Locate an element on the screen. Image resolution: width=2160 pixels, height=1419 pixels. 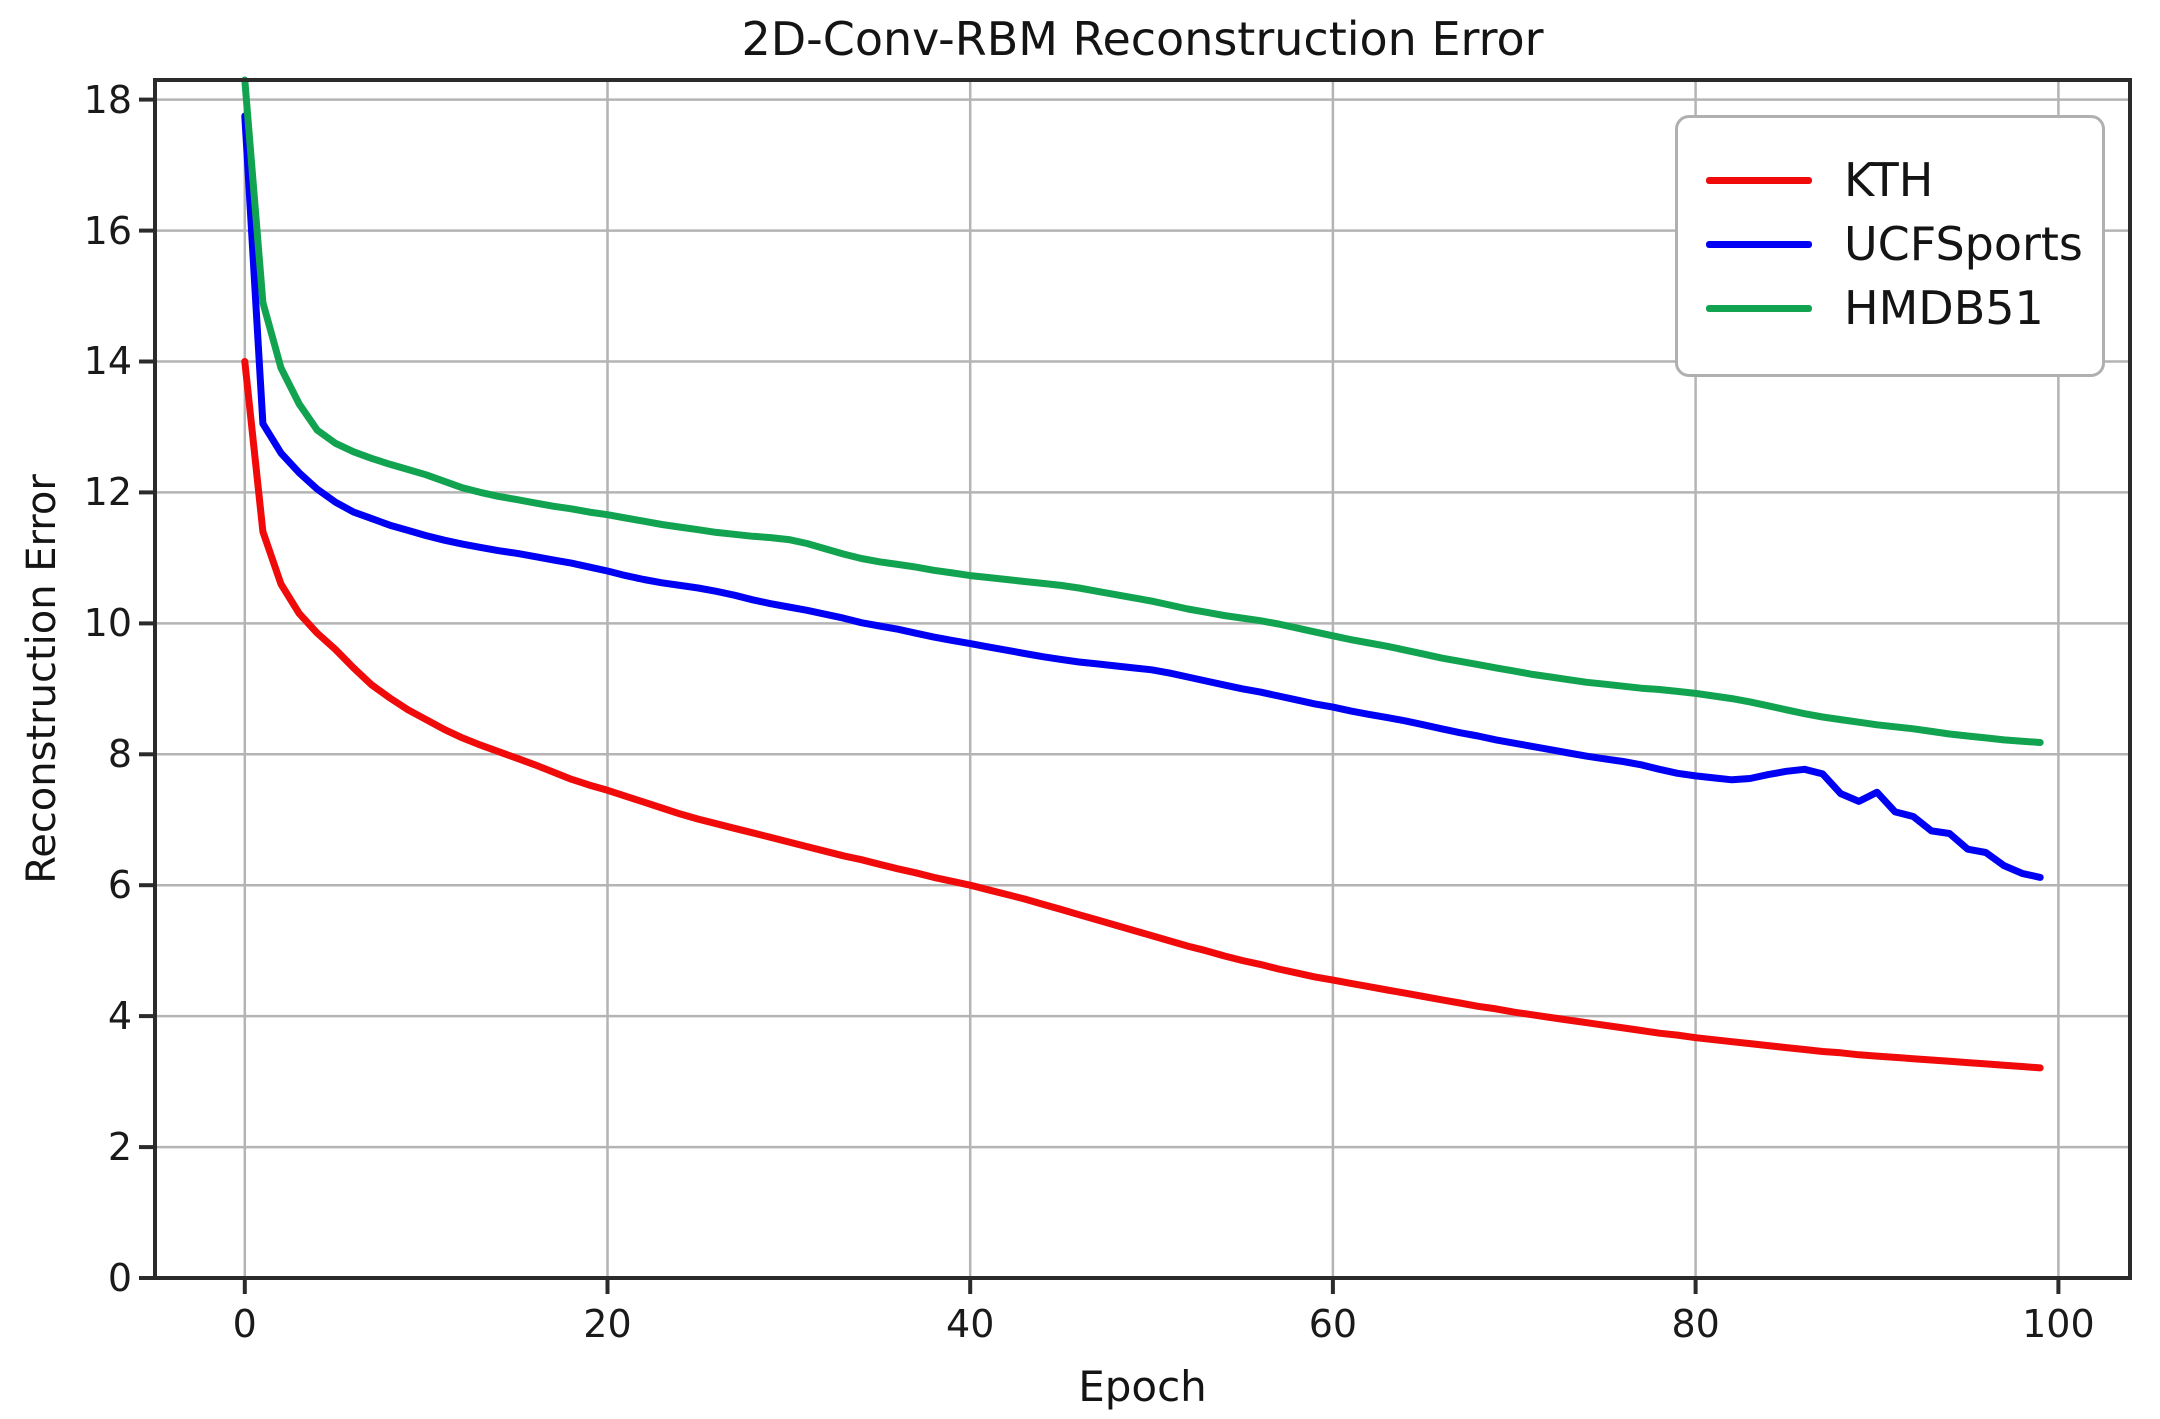
legend: KTH UCFSports HMDB51 is located at coordinates (1890, 246).